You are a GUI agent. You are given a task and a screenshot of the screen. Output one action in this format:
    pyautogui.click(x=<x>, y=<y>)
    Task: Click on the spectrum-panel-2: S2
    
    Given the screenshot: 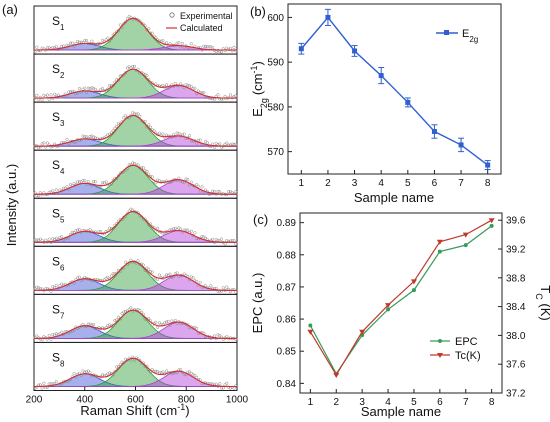 What is the action you would take?
    pyautogui.click(x=135, y=78)
    